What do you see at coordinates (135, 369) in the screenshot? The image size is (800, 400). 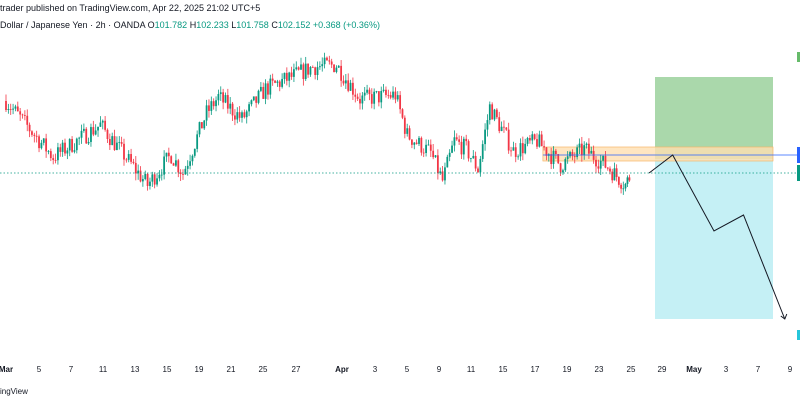 I see `x-tick-label: 13` at bounding box center [135, 369].